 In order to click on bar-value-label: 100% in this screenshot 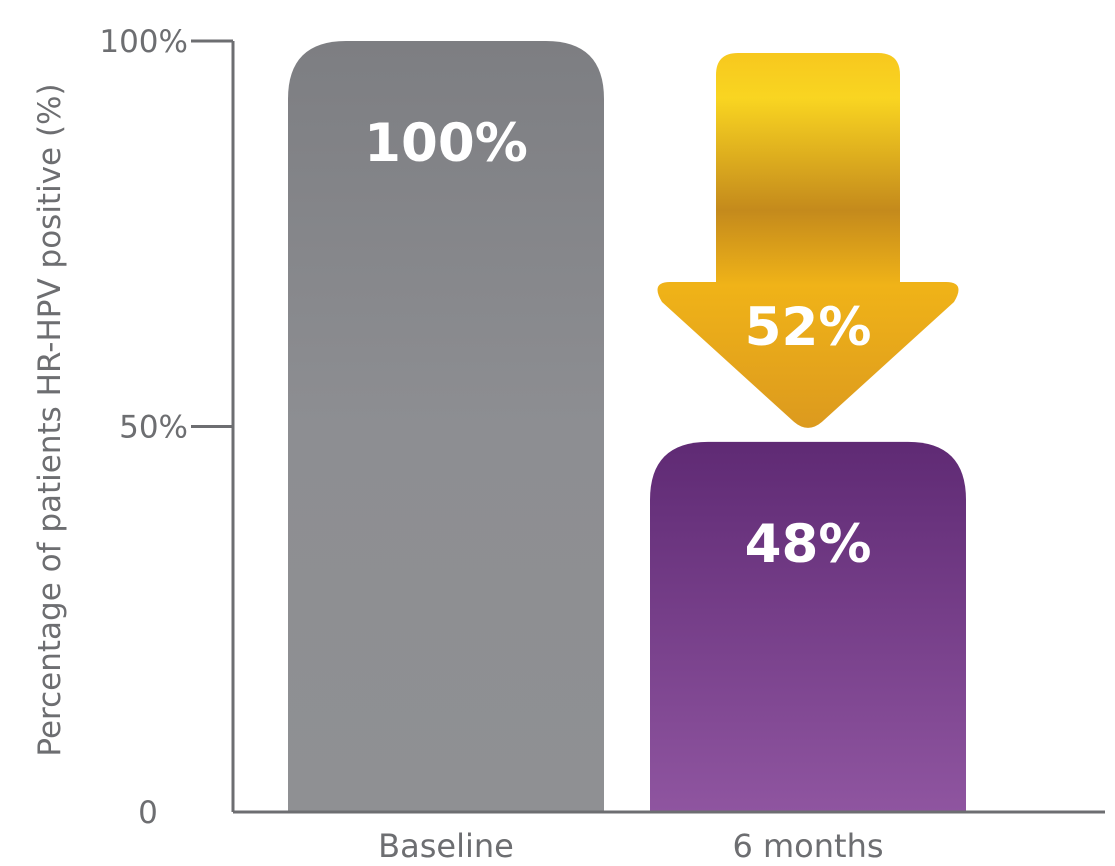, I will do `click(446, 143)`.